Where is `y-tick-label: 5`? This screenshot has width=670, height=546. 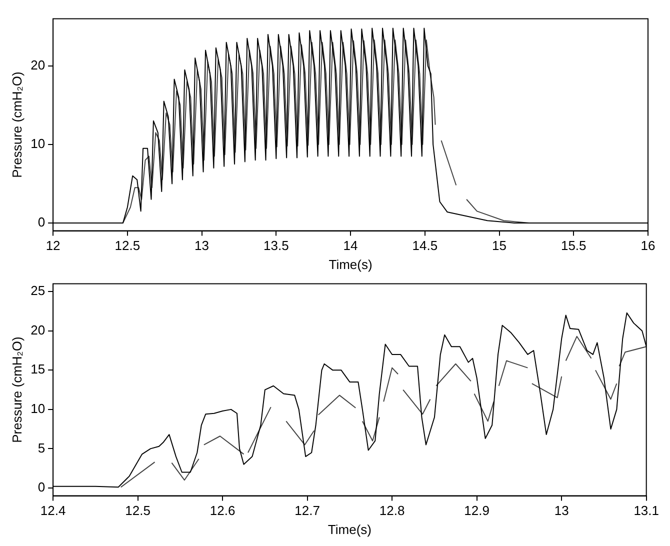 y-tick-label: 5 is located at coordinates (42, 448).